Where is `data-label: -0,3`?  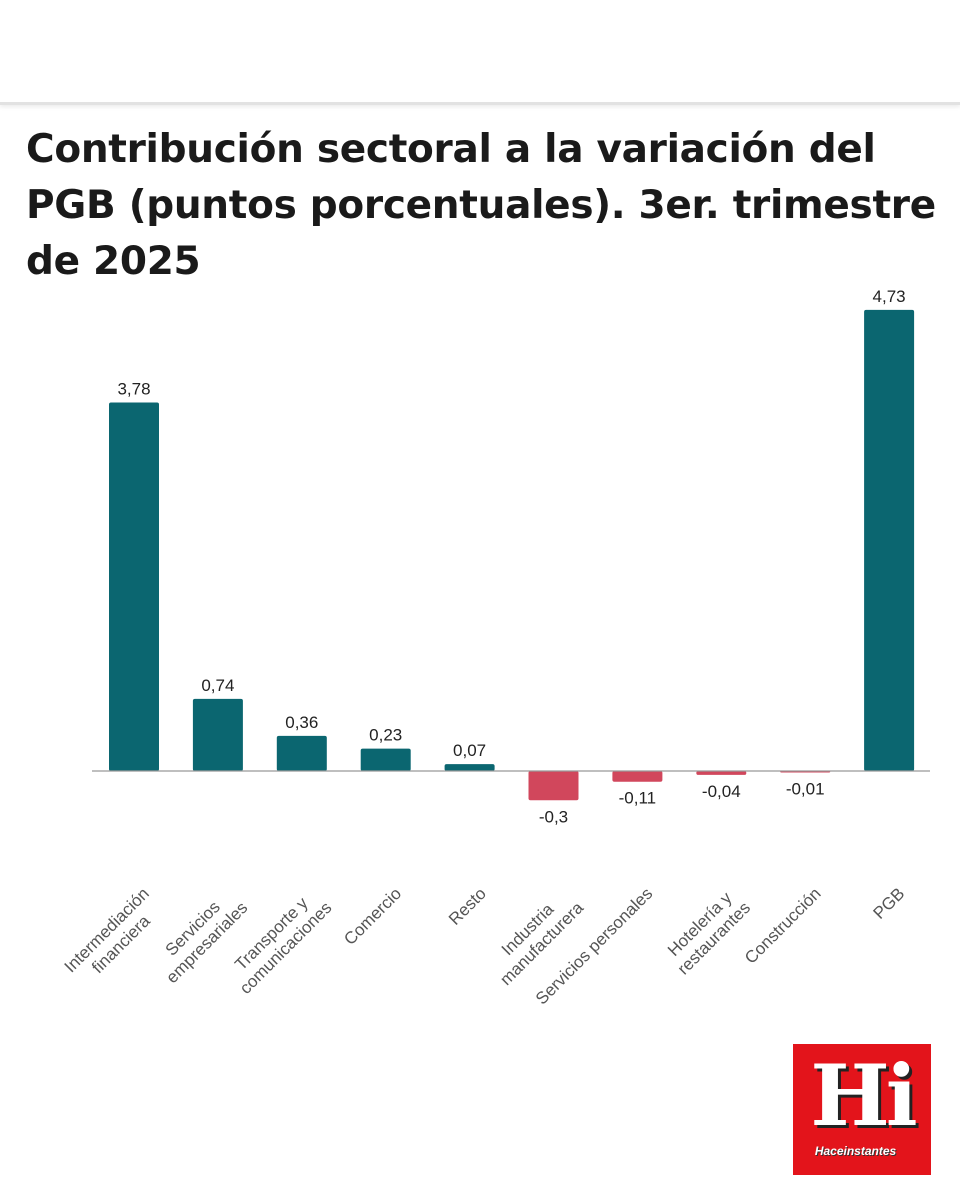
data-label: -0,3 is located at coordinates (553, 816).